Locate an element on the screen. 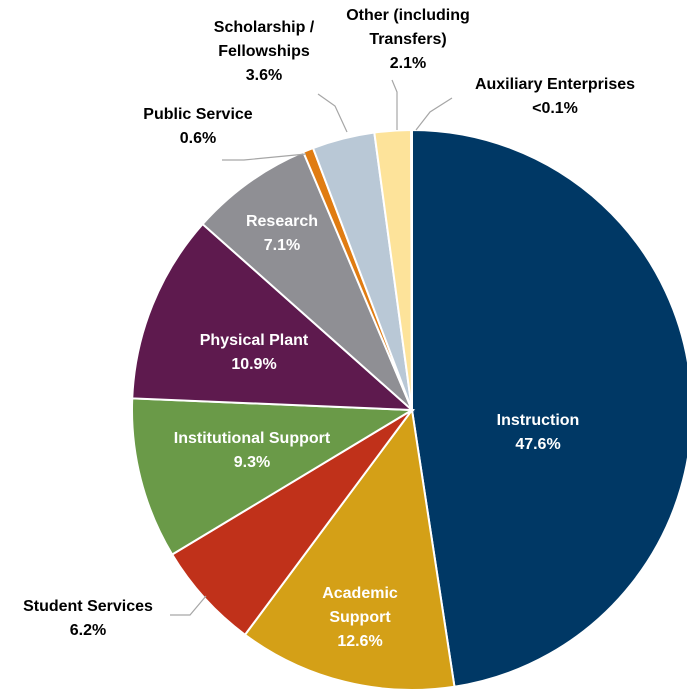 Image resolution: width=687 pixels, height=693 pixels. value-label: 3.6% is located at coordinates (264, 75).